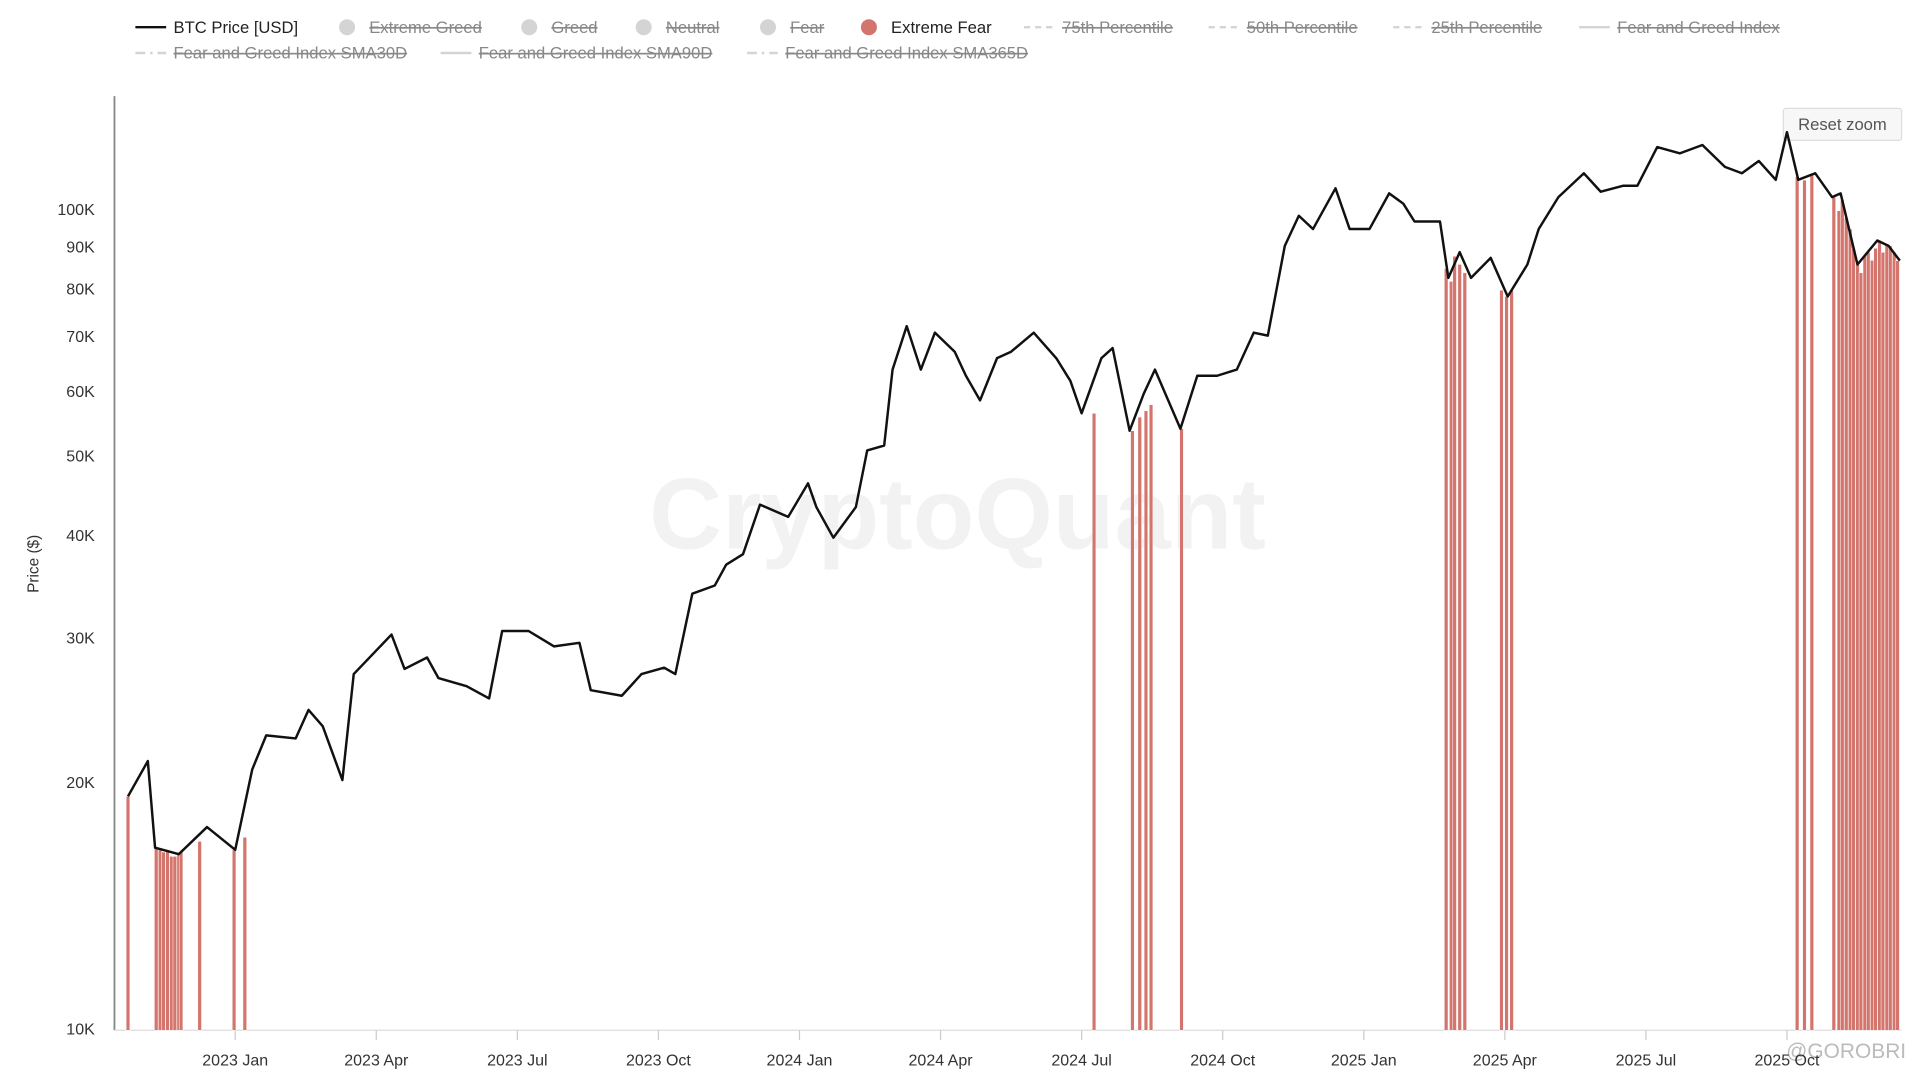  Describe the element at coordinates (80, 638) in the screenshot. I see `y-tick-label: 30K` at that location.